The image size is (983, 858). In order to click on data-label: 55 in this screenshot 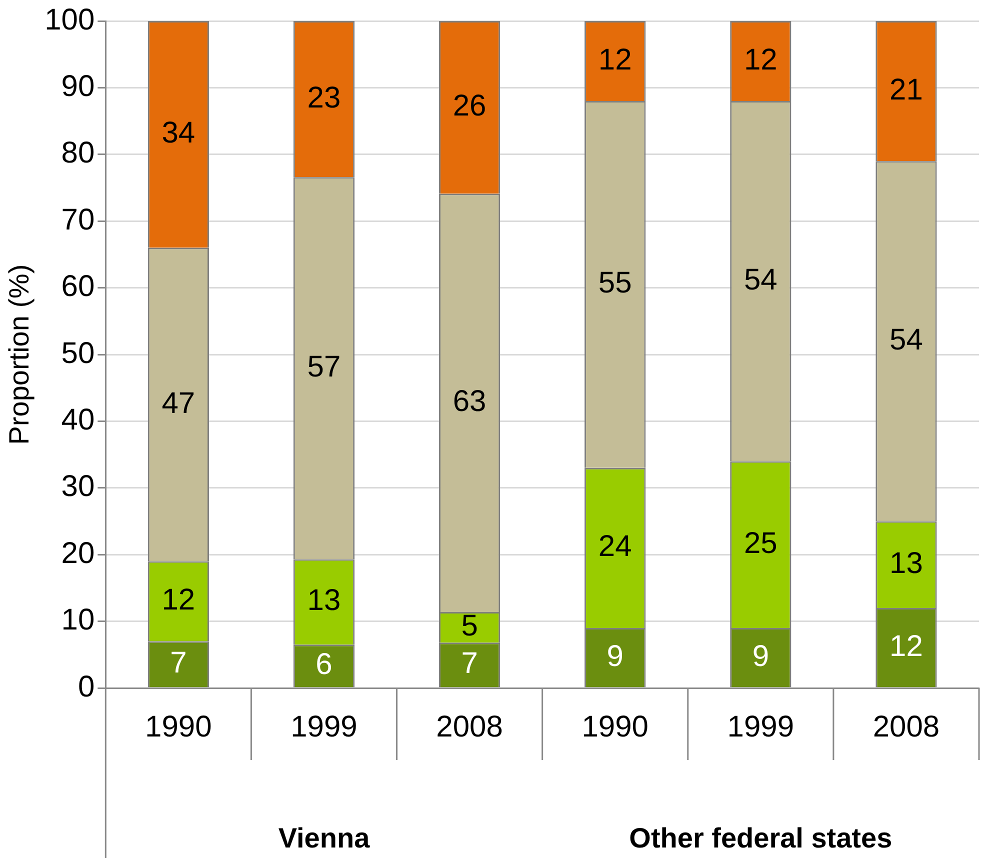, I will do `click(615, 283)`.